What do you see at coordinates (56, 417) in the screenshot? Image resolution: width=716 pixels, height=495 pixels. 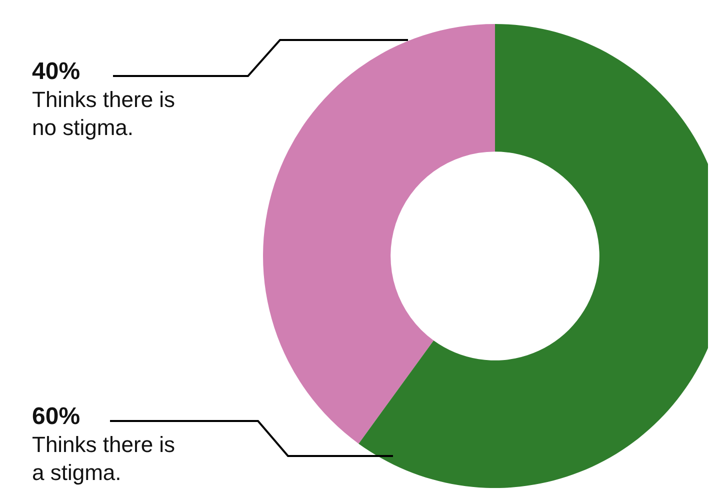 I see `data-label: 60%` at bounding box center [56, 417].